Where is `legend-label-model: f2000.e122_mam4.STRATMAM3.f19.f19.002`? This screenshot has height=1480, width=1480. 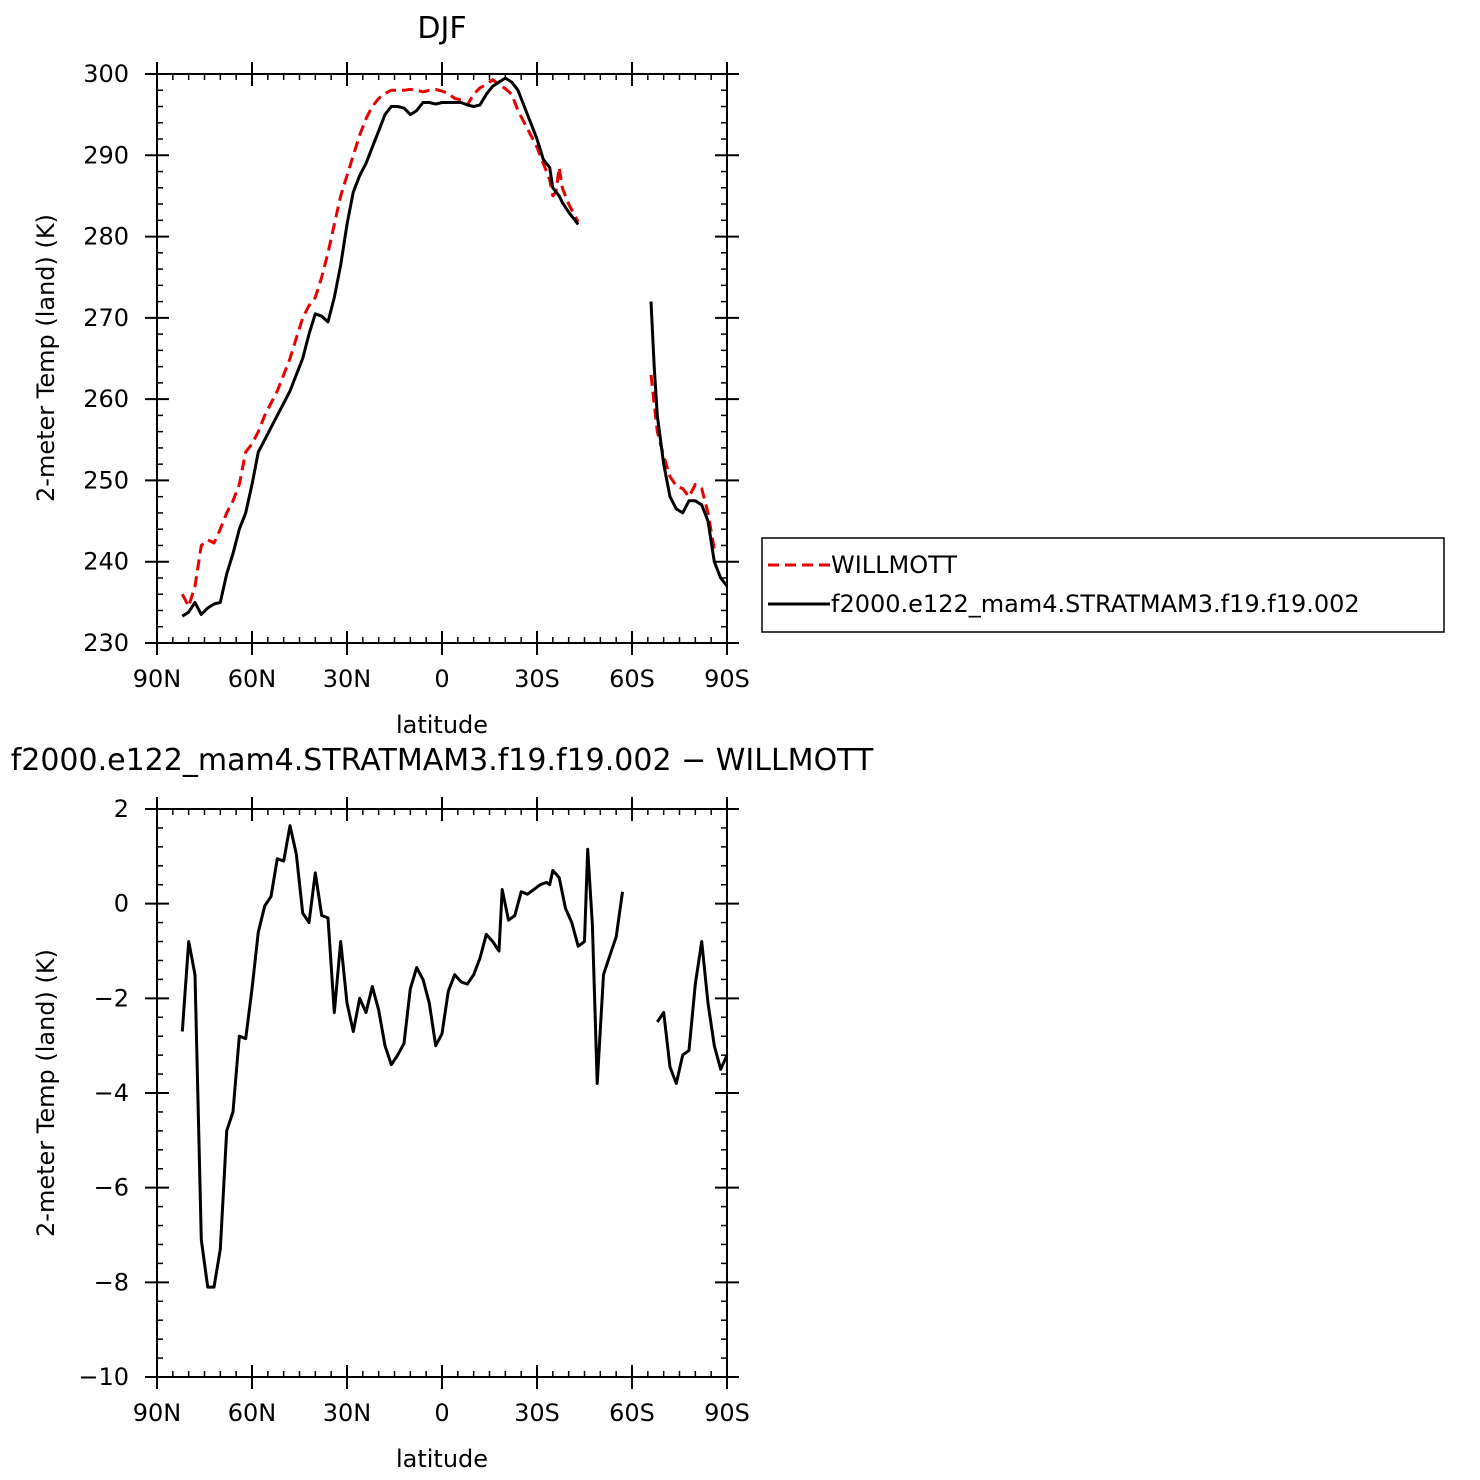
legend-label-model: f2000.e122_mam4.STRATMAM3.f19.f19.002 is located at coordinates (1095, 604).